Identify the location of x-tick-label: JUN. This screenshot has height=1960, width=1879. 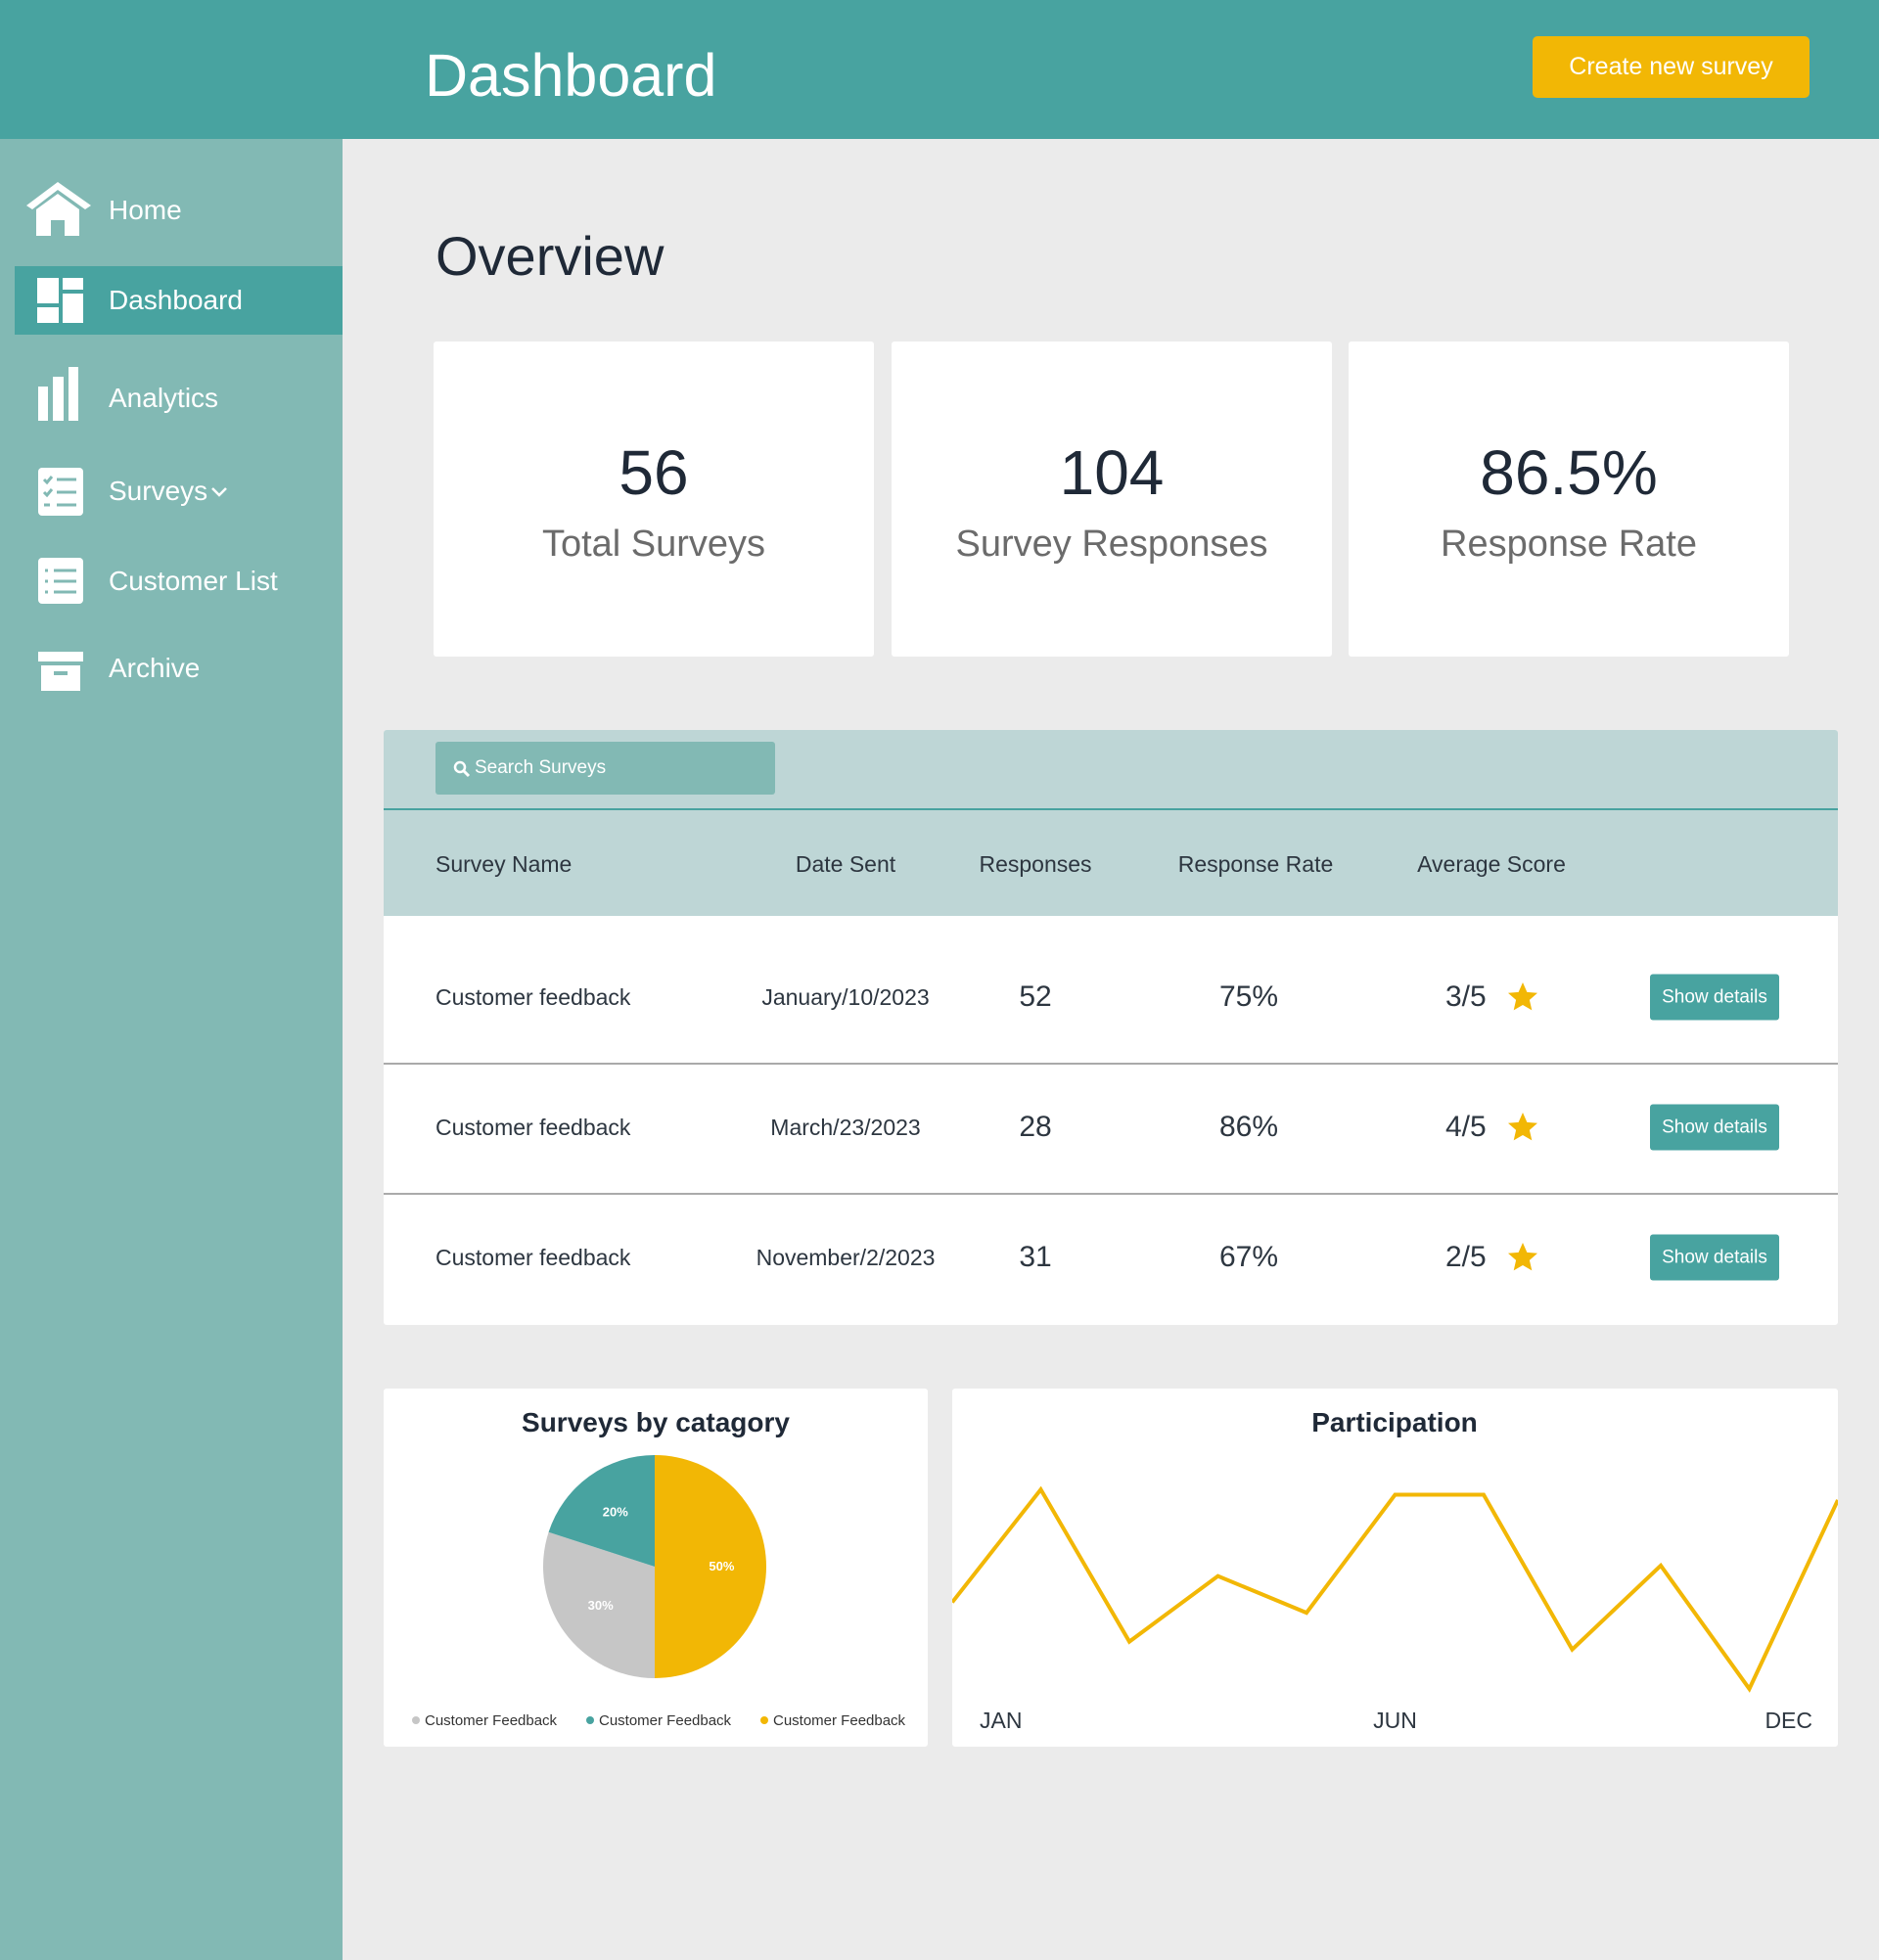
(1395, 1720).